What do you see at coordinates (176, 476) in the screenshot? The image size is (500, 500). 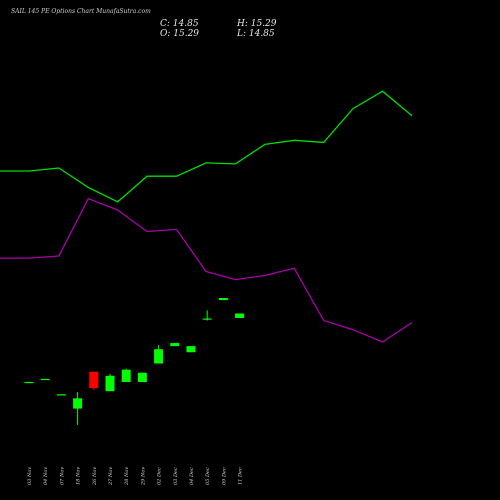 I see `x-tick-label: 03 Dec` at bounding box center [176, 476].